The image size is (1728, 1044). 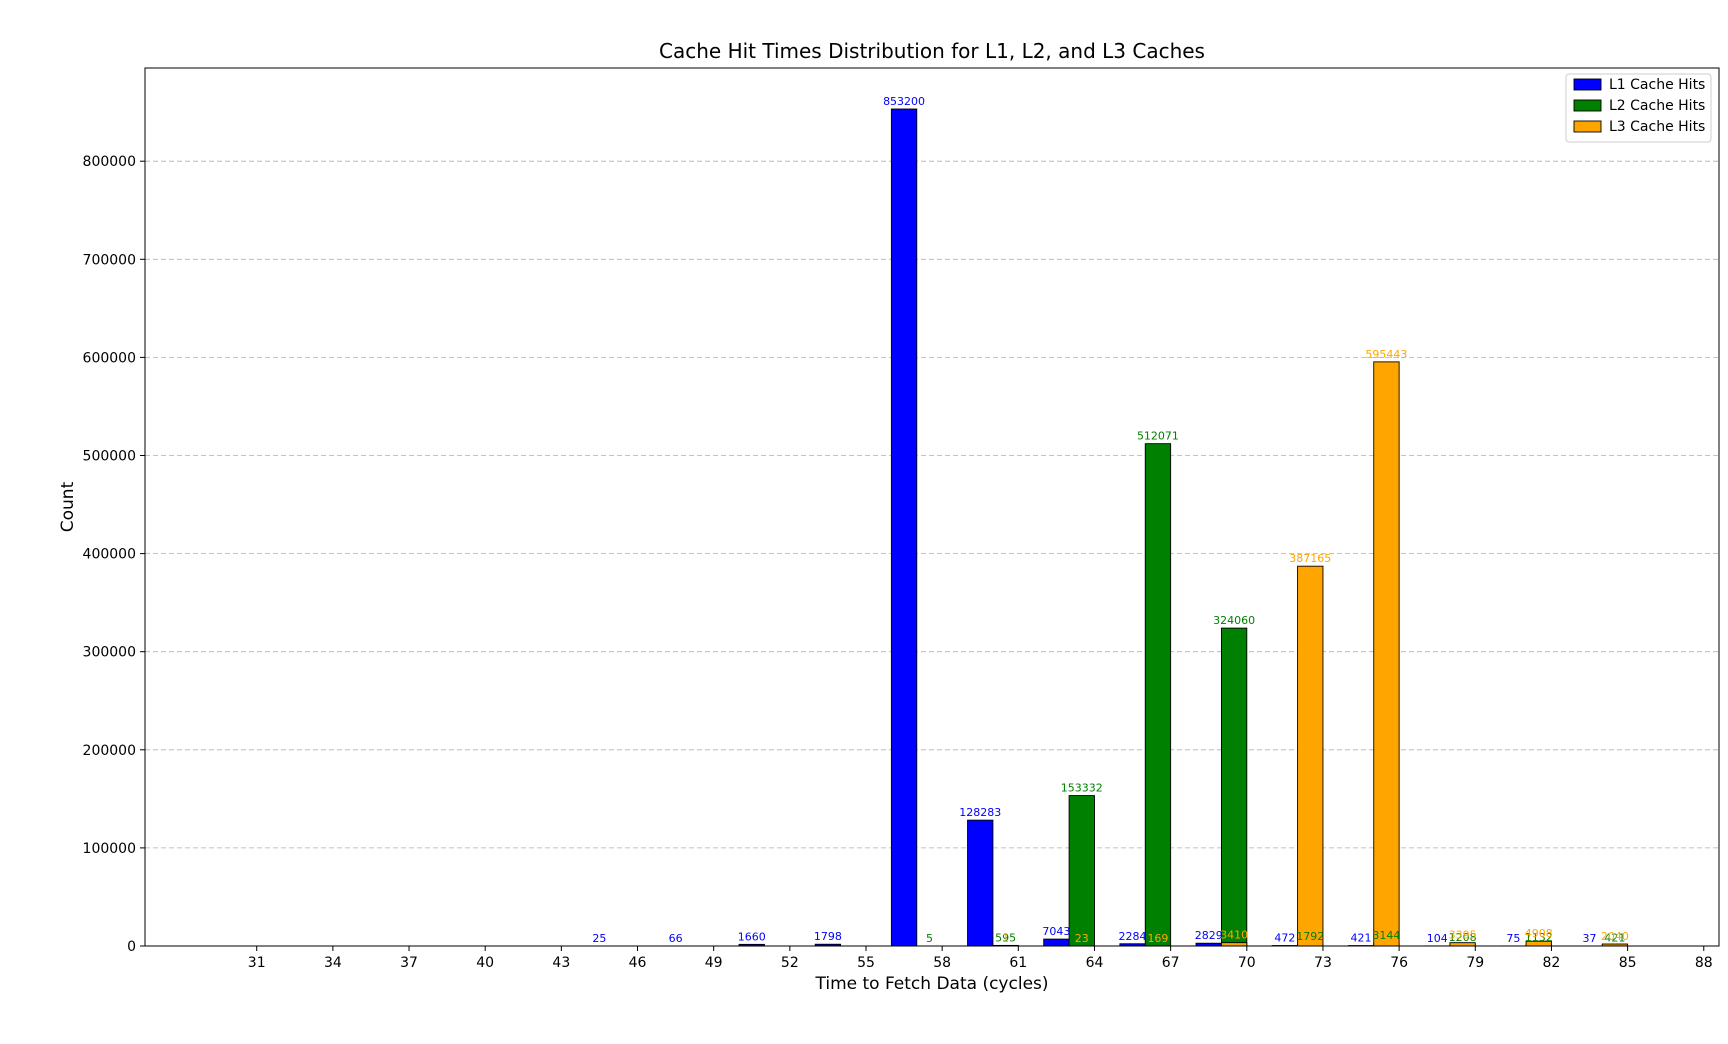 What do you see at coordinates (1056, 931) in the screenshot?
I see `l1-bar-label: 7043` at bounding box center [1056, 931].